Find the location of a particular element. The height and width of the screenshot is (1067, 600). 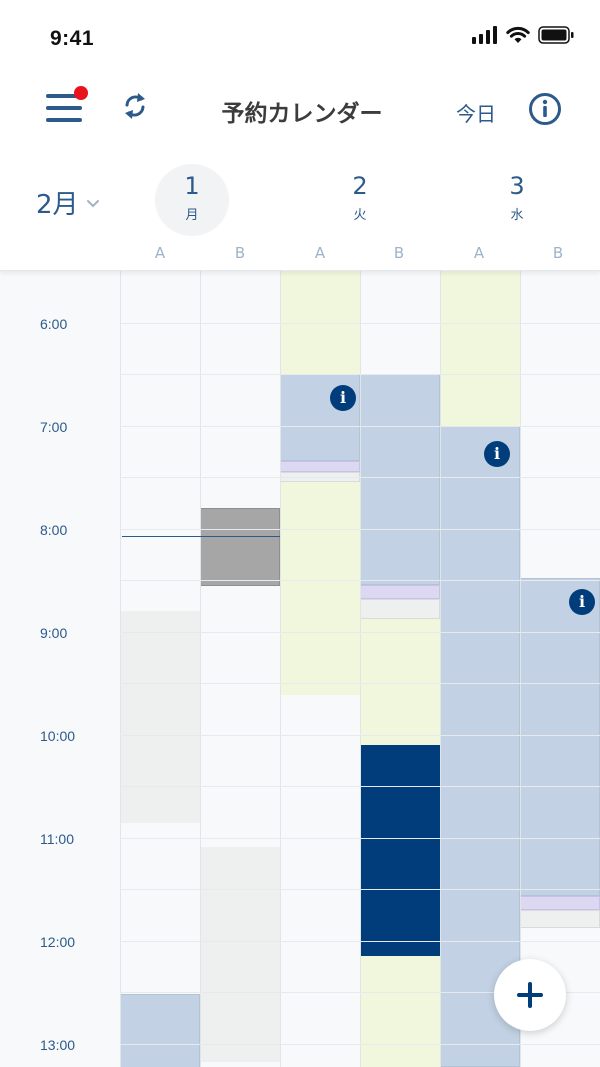

month-selector: 2月 is located at coordinates (68, 202).